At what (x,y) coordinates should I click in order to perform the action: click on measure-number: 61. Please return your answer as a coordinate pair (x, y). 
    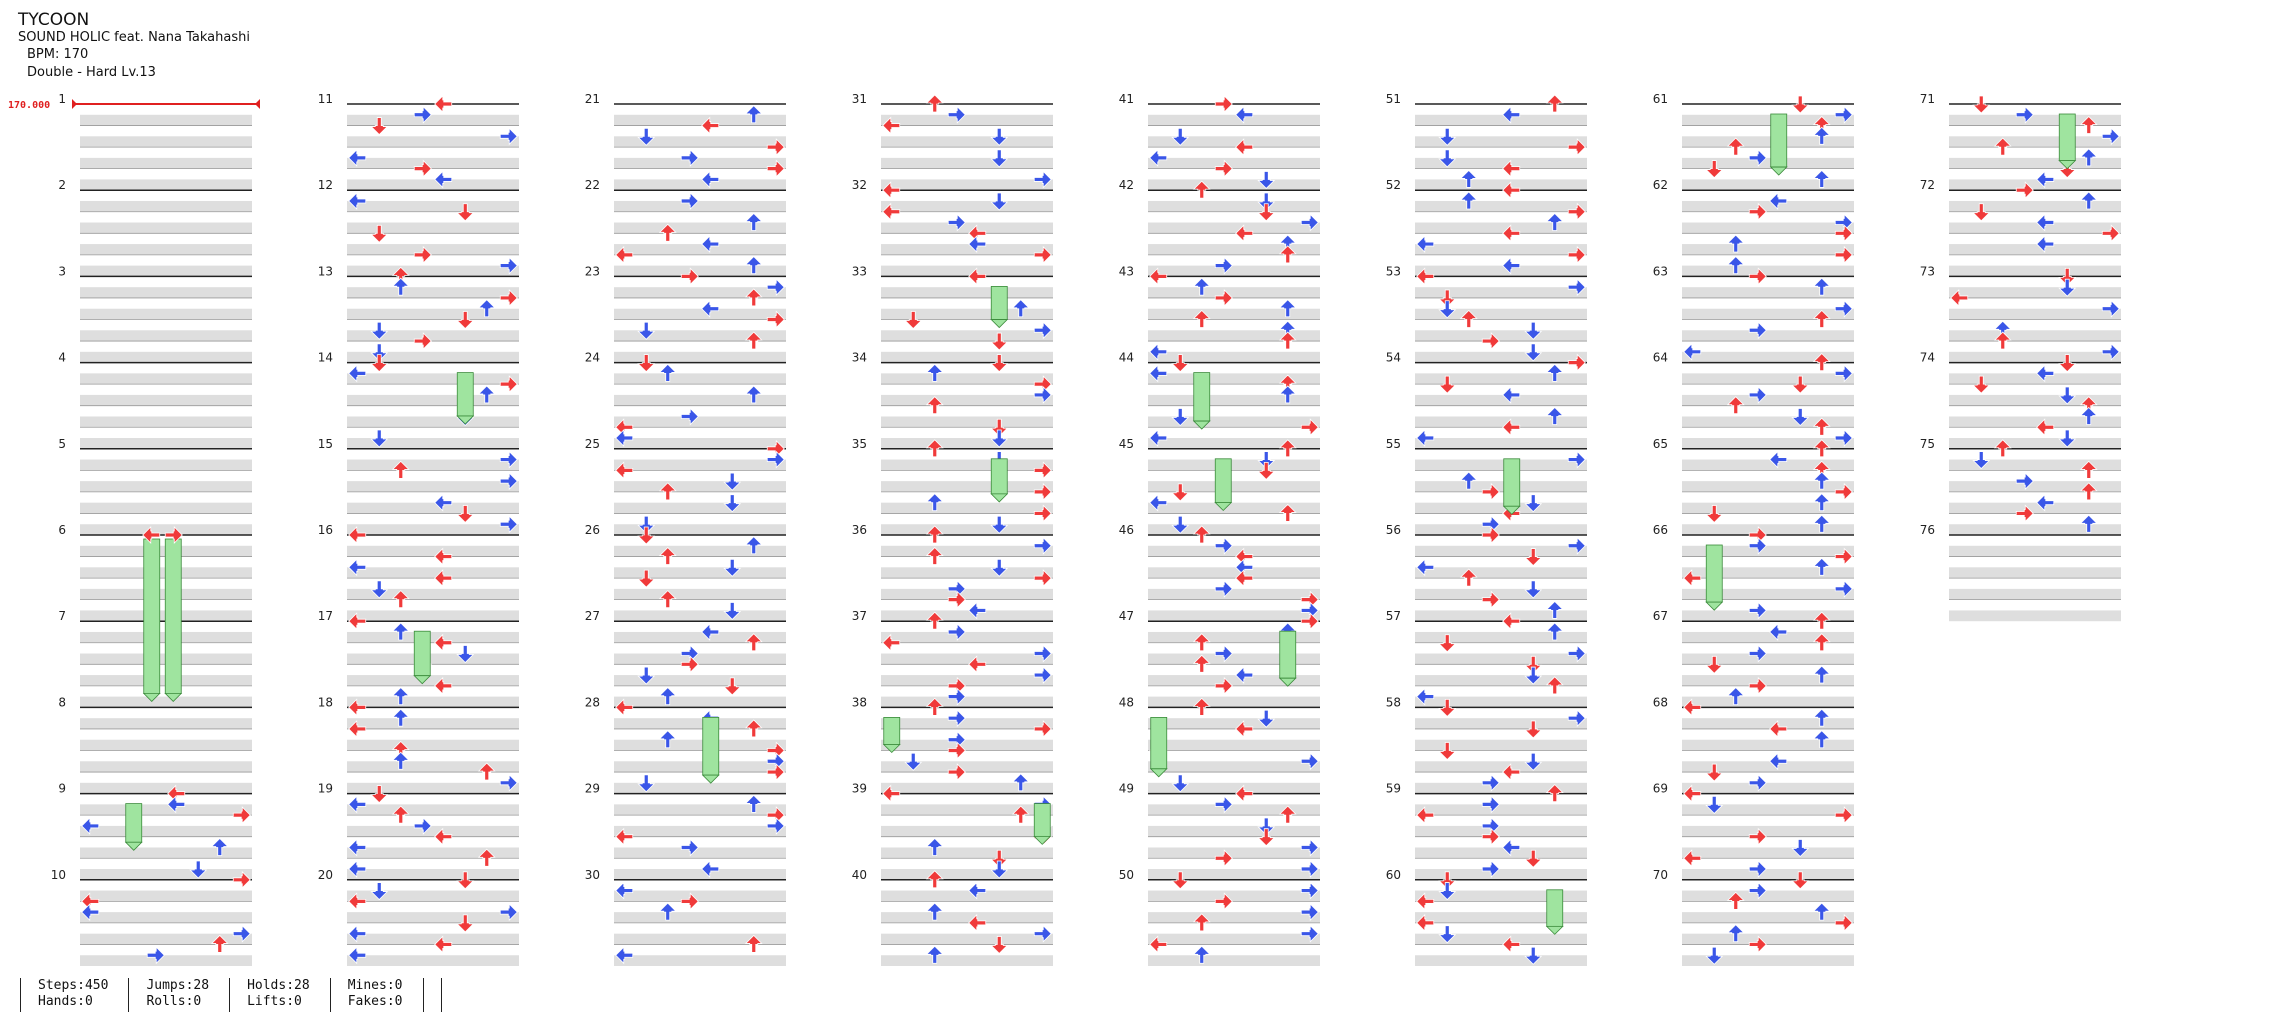
    Looking at the image, I should click on (1660, 99).